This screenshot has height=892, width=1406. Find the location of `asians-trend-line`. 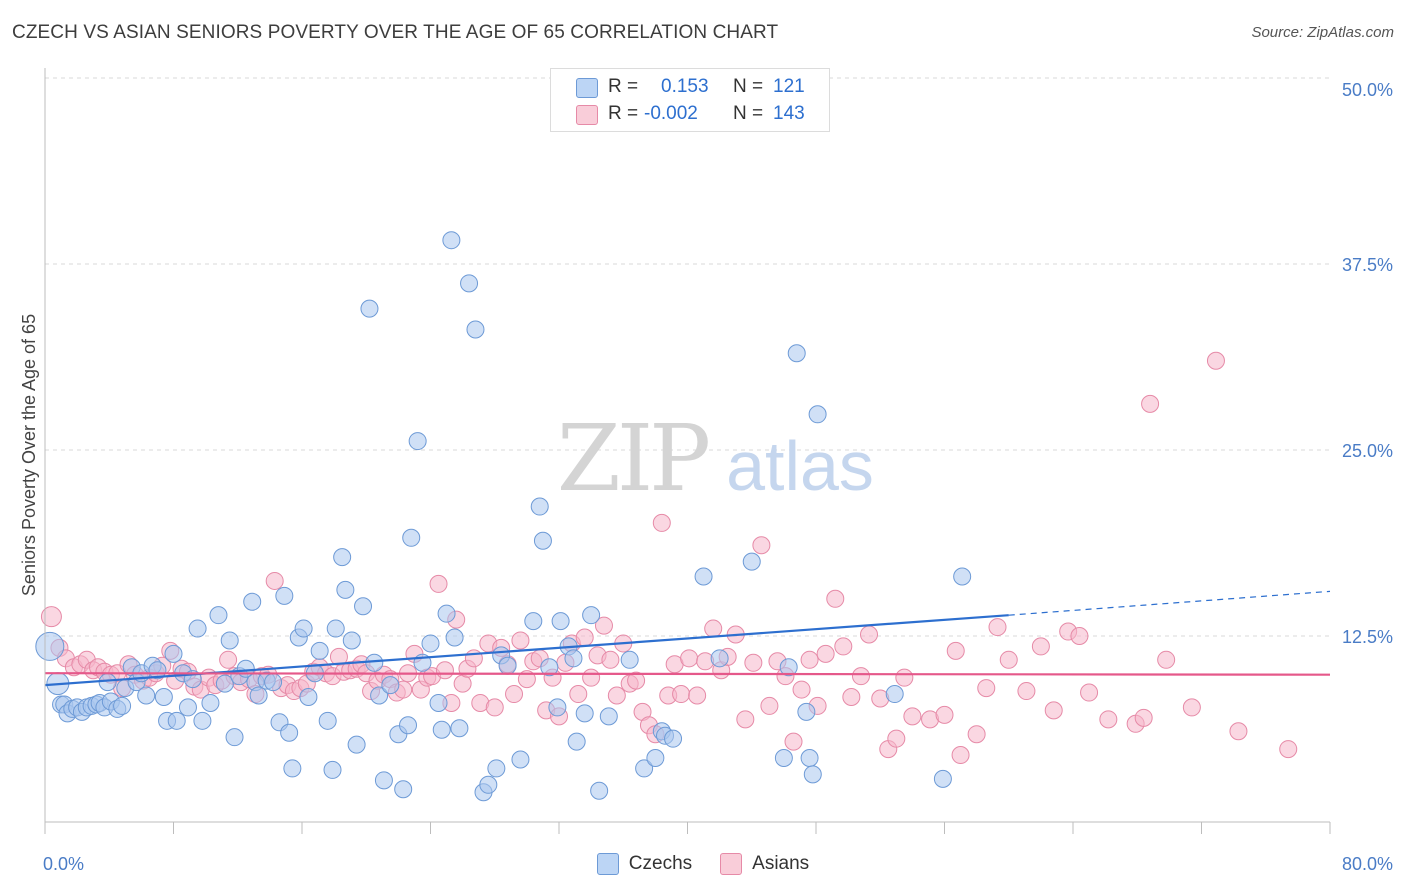

asians-trend-line is located at coordinates (687, 674).